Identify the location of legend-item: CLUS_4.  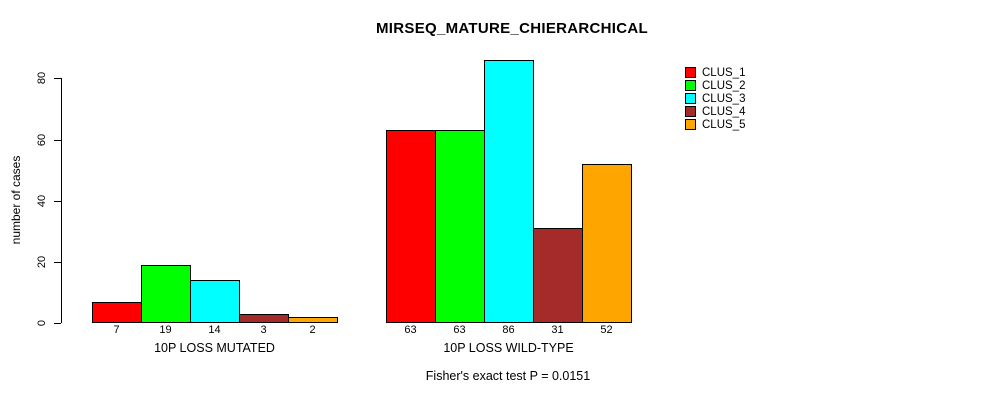
(715, 111).